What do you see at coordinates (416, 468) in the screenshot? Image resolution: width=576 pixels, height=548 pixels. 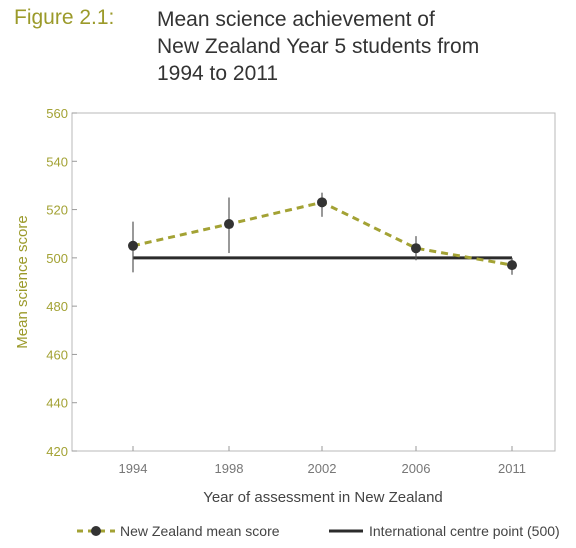 I see `x-tick-label: 2006` at bounding box center [416, 468].